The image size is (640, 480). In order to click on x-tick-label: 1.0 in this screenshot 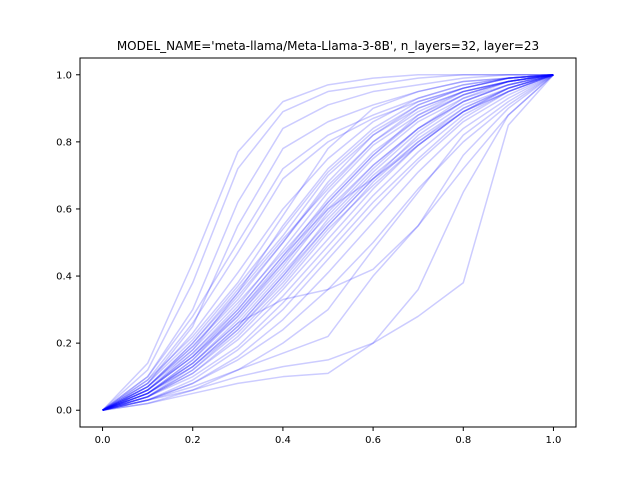, I will do `click(554, 440)`.